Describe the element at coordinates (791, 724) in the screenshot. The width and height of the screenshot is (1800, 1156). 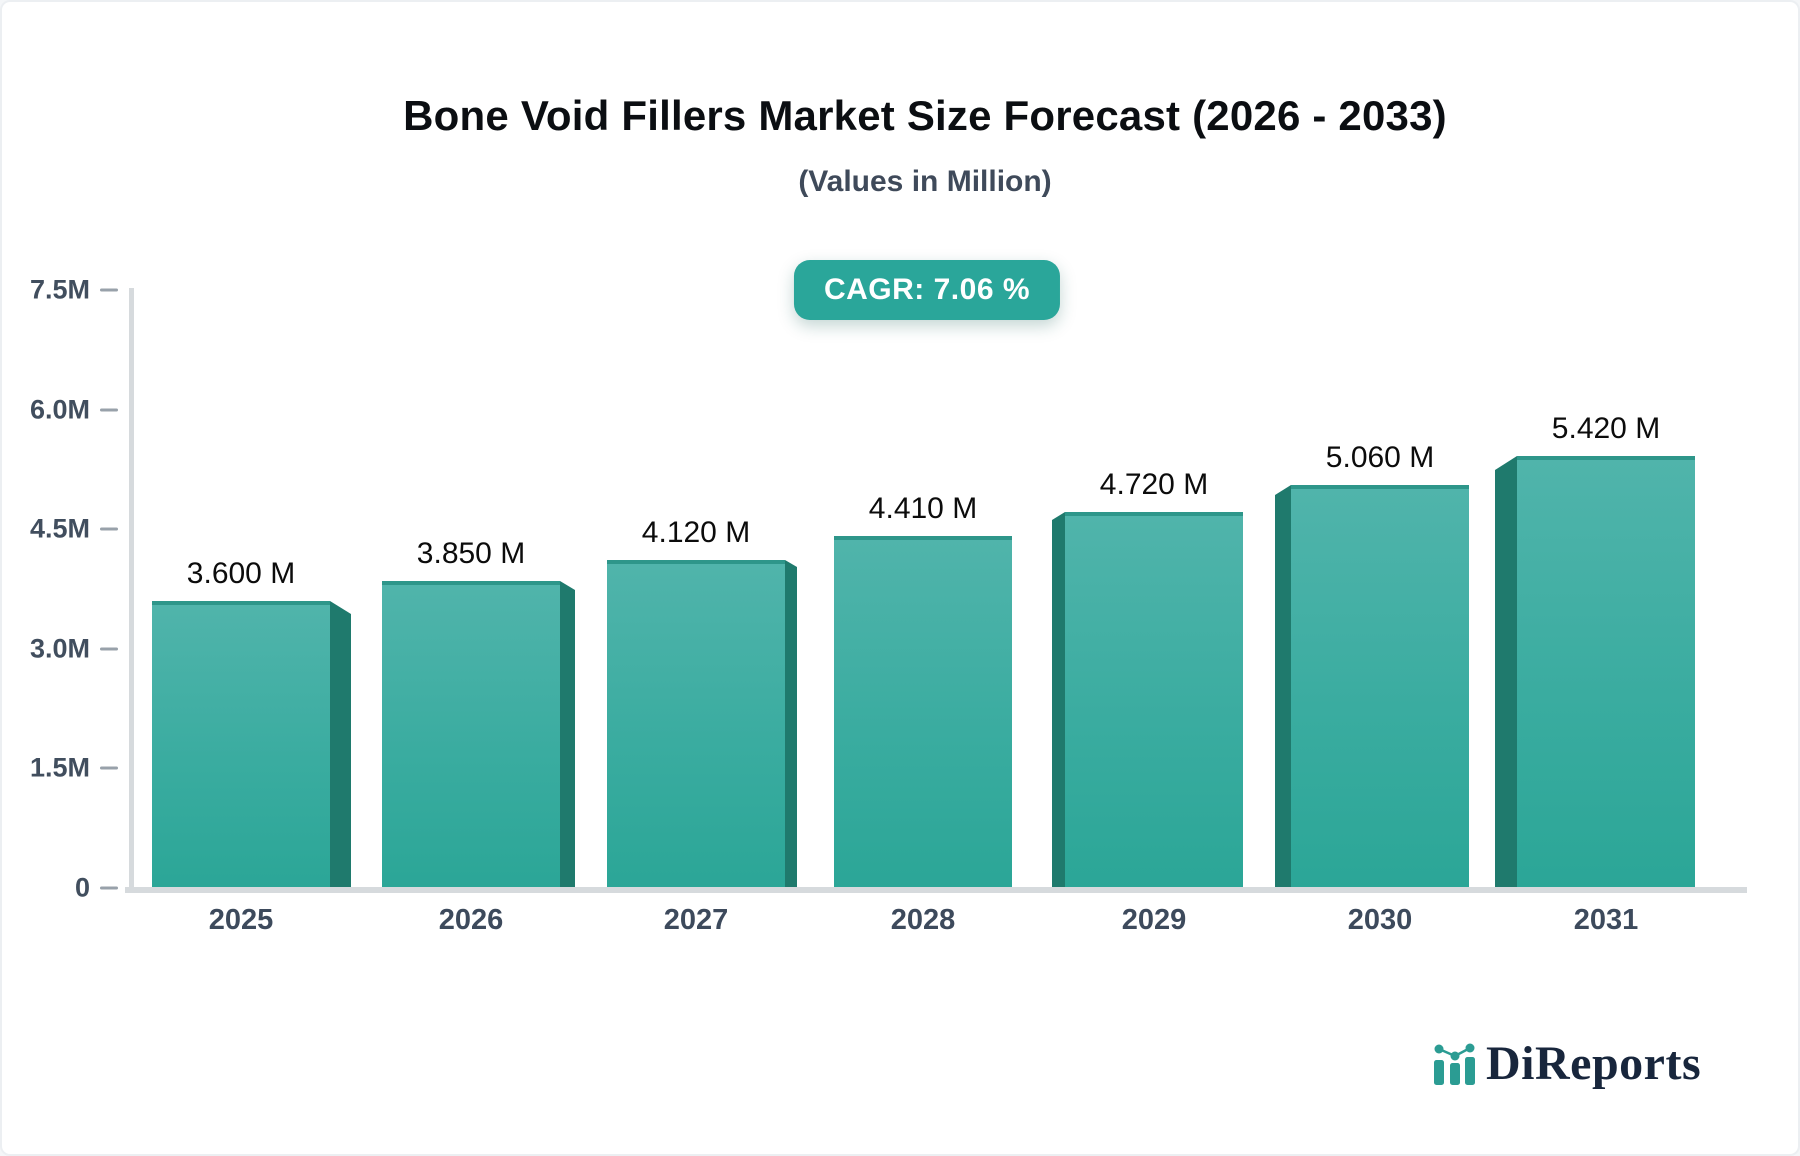
I see `bar-3d-side-2027` at that location.